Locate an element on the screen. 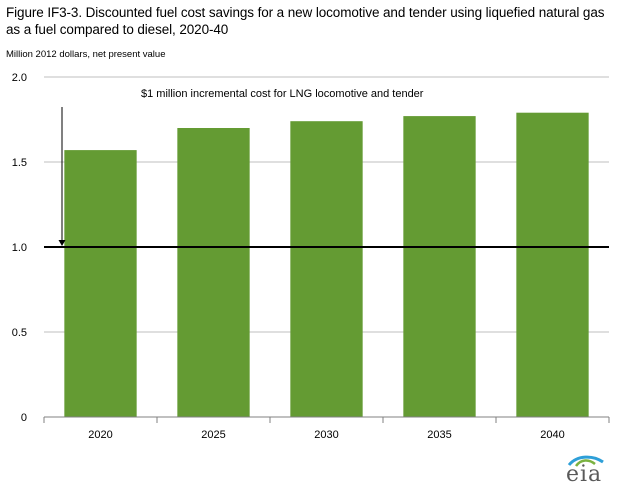 This screenshot has width=618, height=497. x-tick-label: 2035 is located at coordinates (439, 435).